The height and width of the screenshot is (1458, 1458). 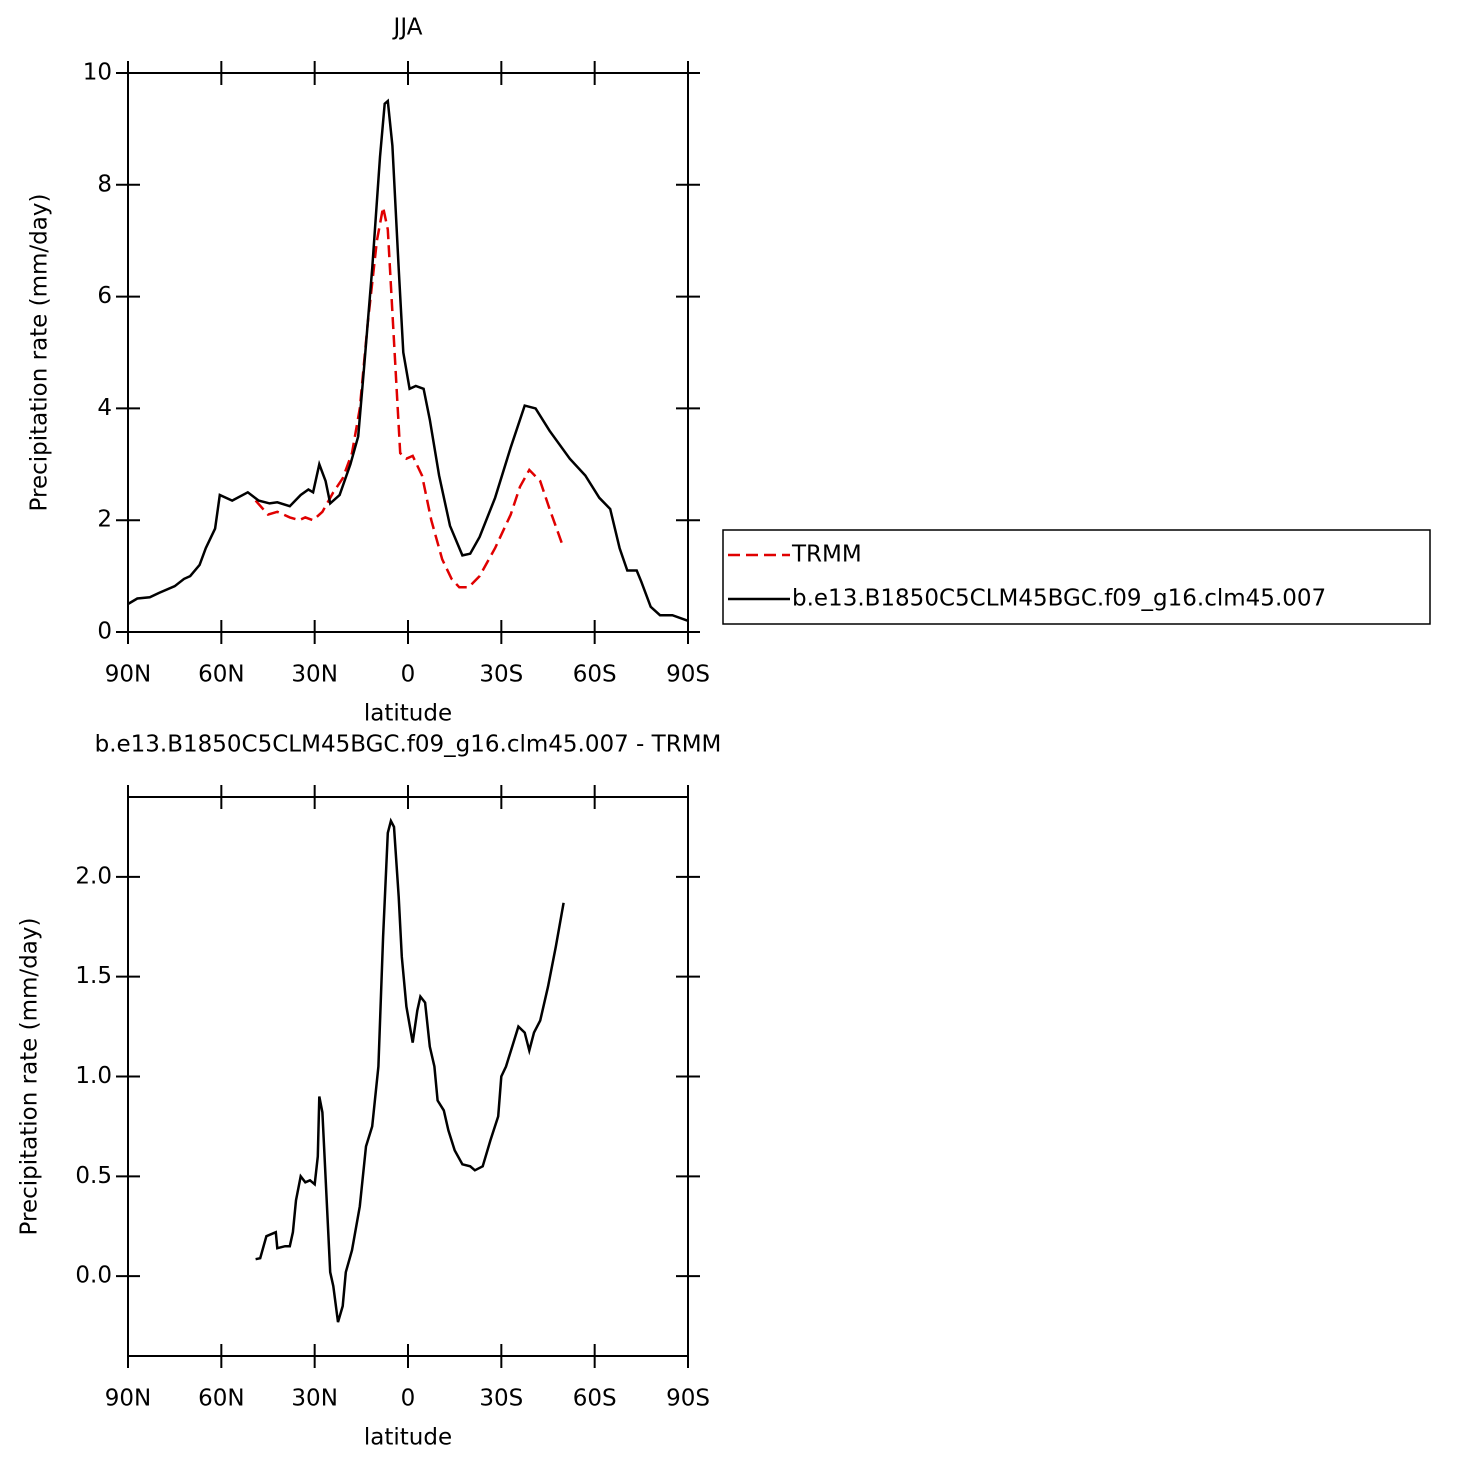 What do you see at coordinates (104, 520) in the screenshot?
I see `y-tick-label: 2` at bounding box center [104, 520].